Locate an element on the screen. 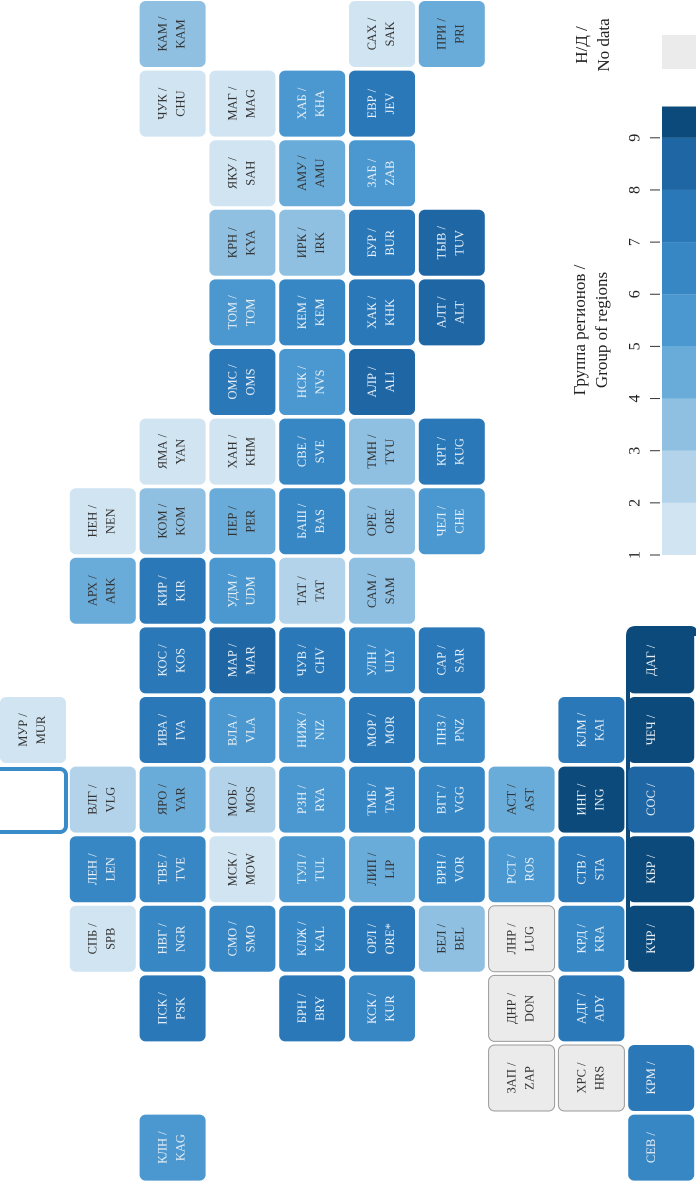 This screenshot has width=696, height=1182. region-code-en: BUR is located at coordinates (390, 242).